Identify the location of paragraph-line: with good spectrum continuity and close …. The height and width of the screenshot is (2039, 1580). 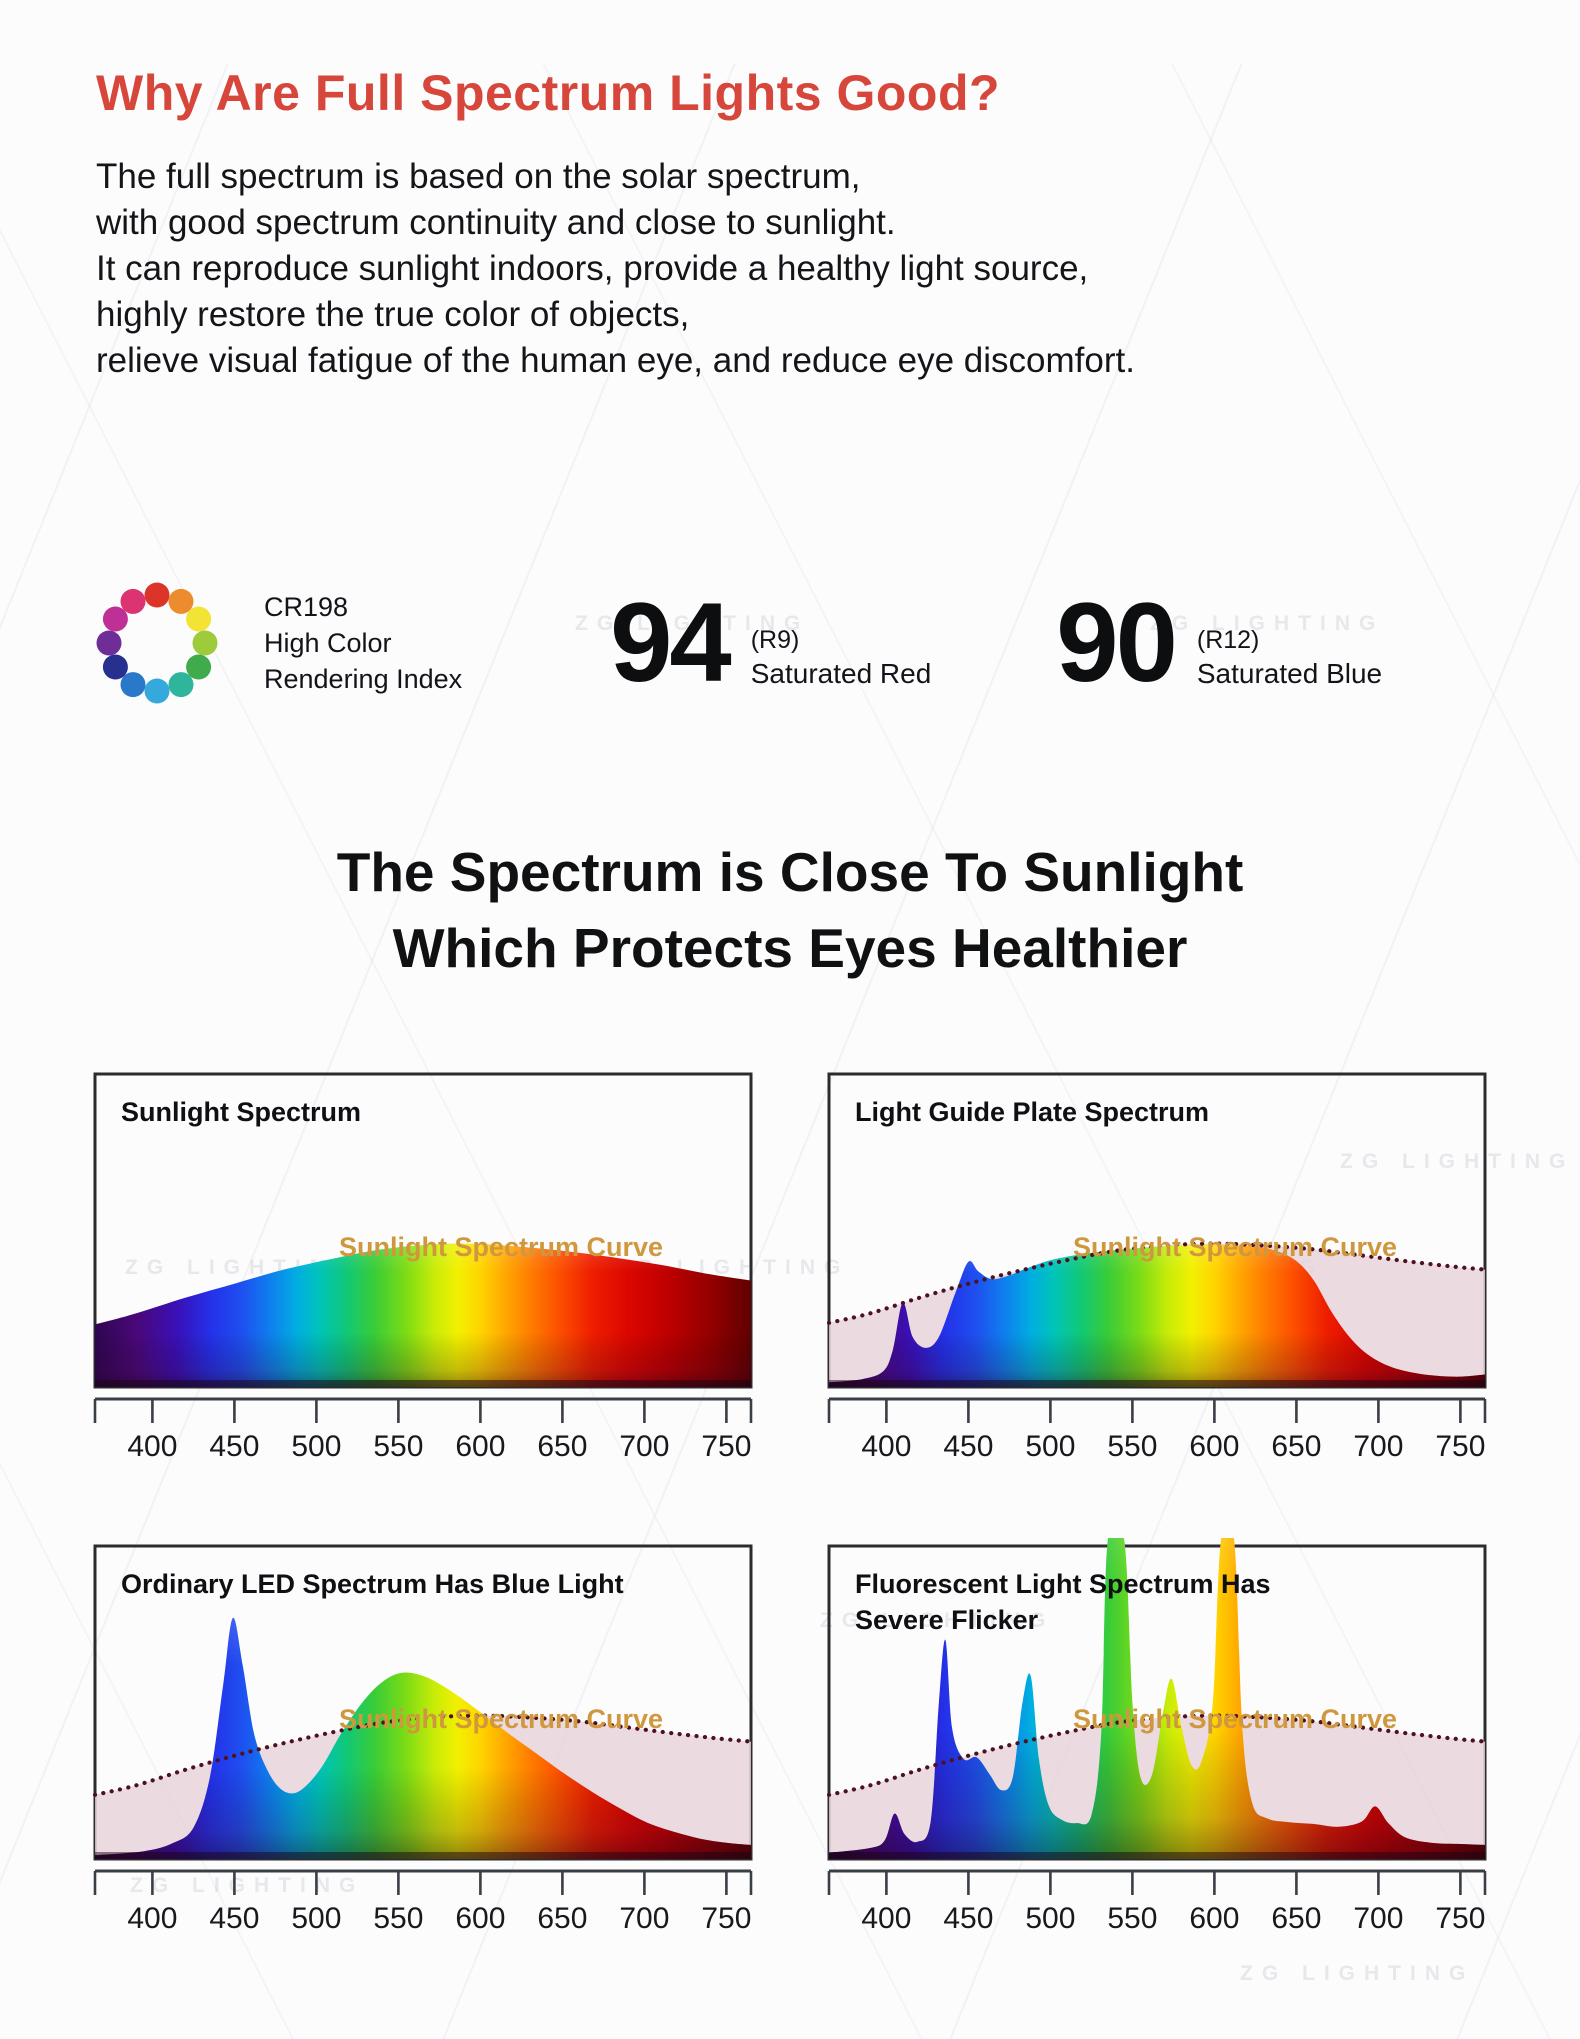
(496, 222).